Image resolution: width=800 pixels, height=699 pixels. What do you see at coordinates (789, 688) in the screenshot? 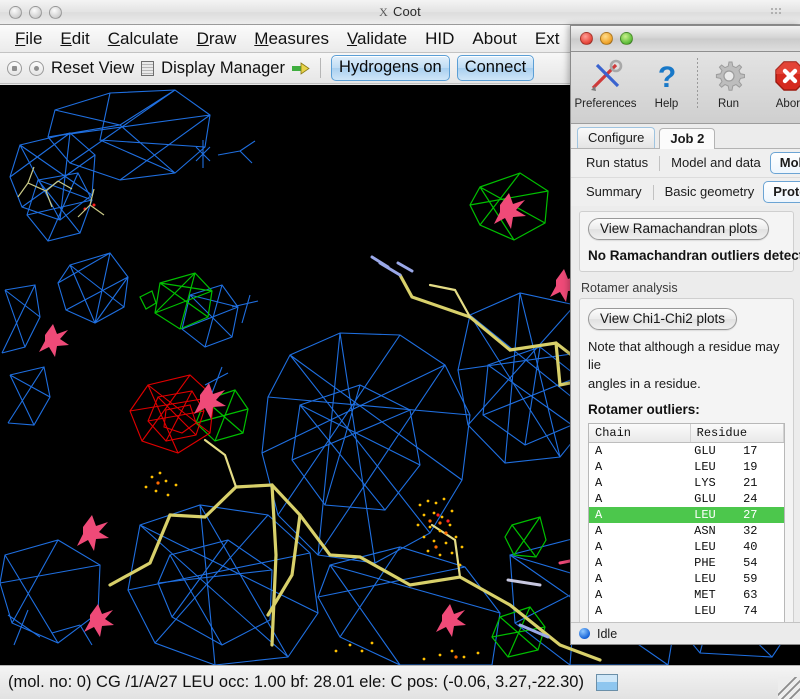
I see `resize-grip` at bounding box center [789, 688].